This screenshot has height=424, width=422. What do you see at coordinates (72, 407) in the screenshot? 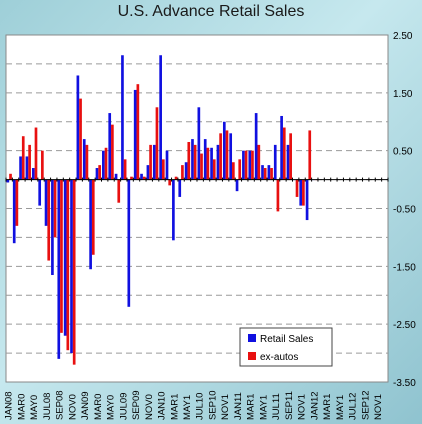
I see `x-tick-label: NOV0` at bounding box center [72, 407].